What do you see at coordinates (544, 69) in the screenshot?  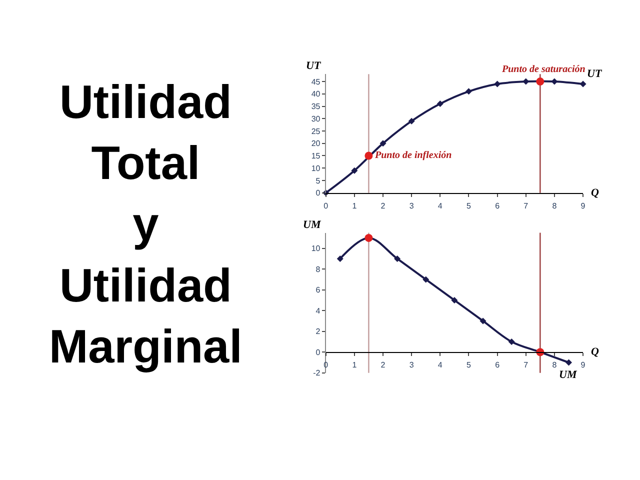 I see `annotation: Punto de saturación` at bounding box center [544, 69].